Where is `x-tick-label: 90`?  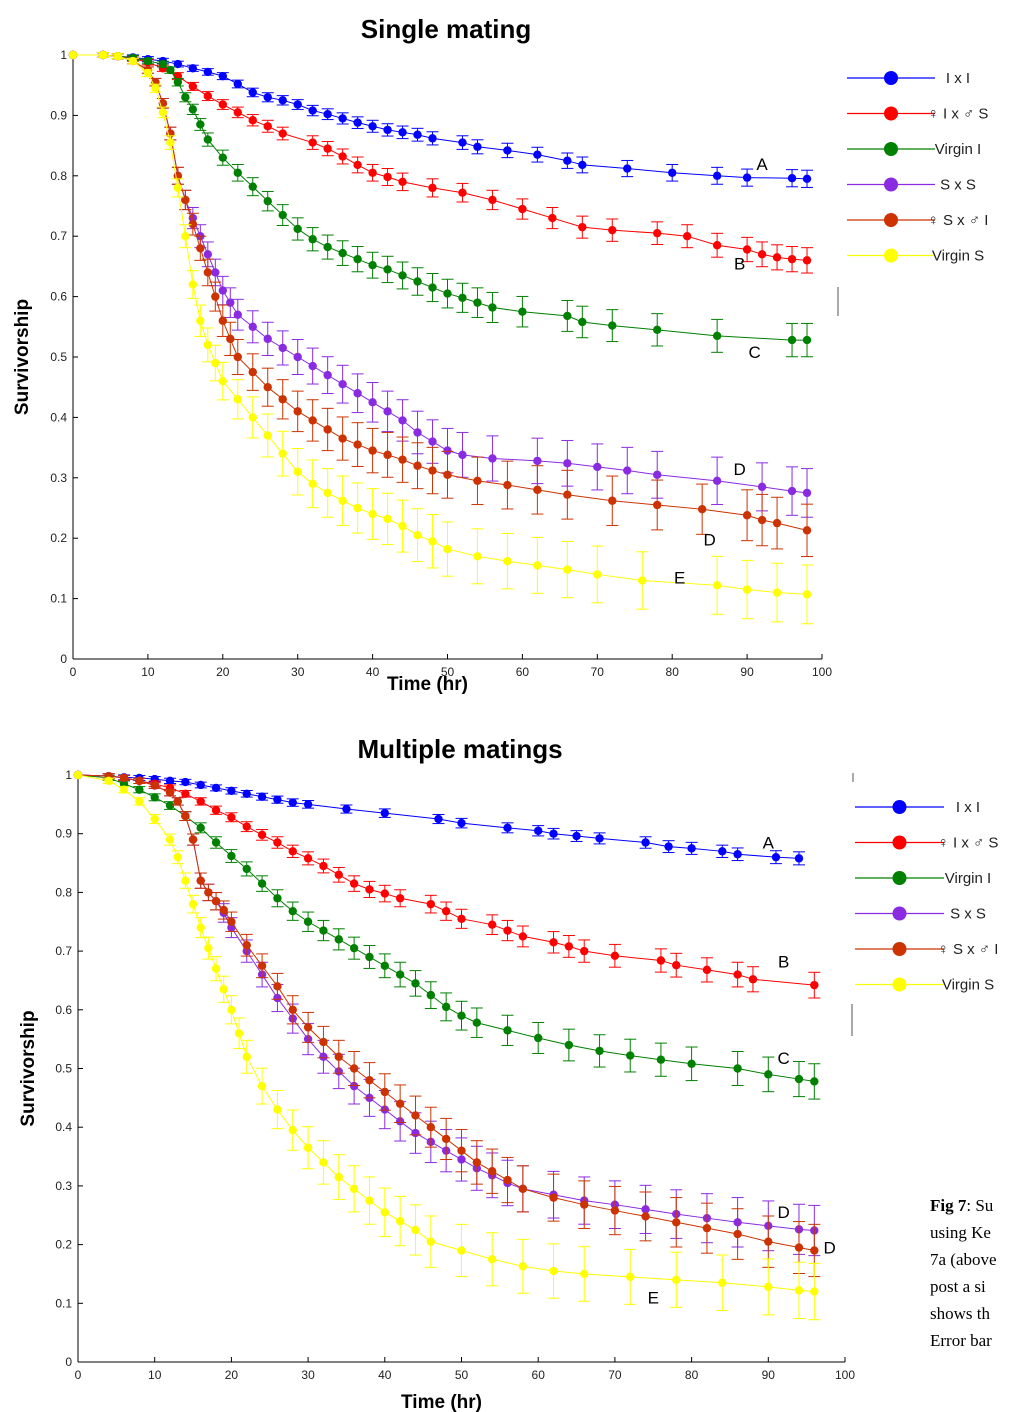 x-tick-label: 90 is located at coordinates (747, 672).